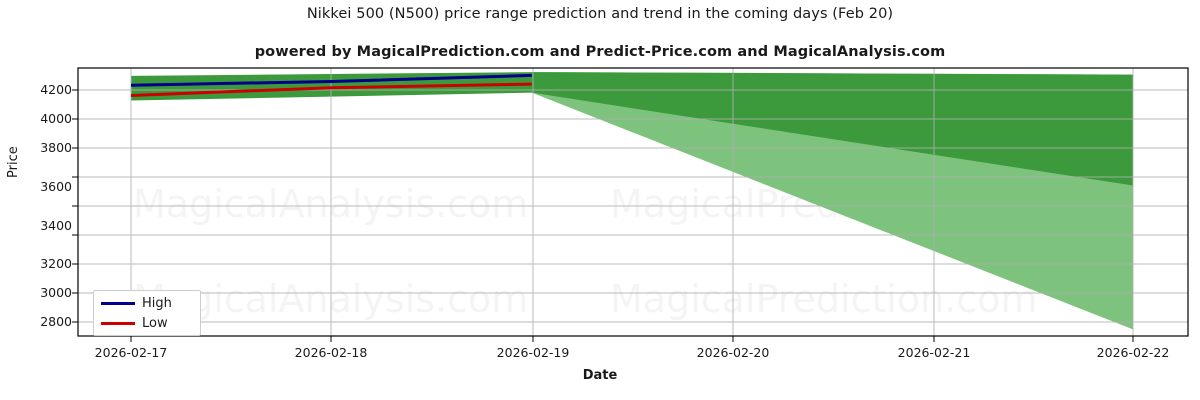 Image resolution: width=1200 pixels, height=400 pixels. What do you see at coordinates (157, 303) in the screenshot?
I see `legend-label-high: High` at bounding box center [157, 303].